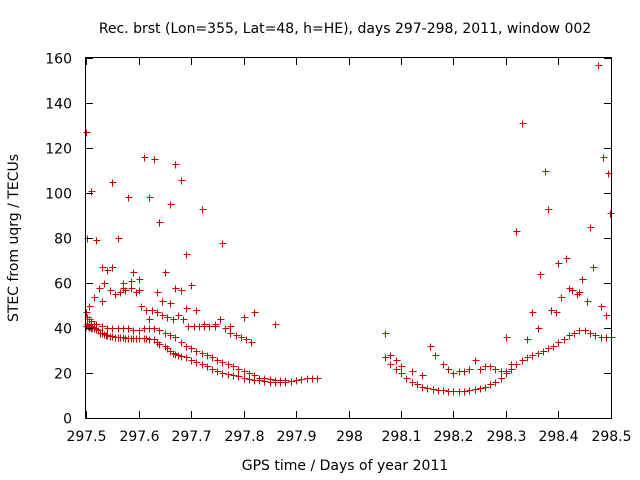  Describe the element at coordinates (67, 420) in the screenshot. I see `y-tick-label: 0` at that location.